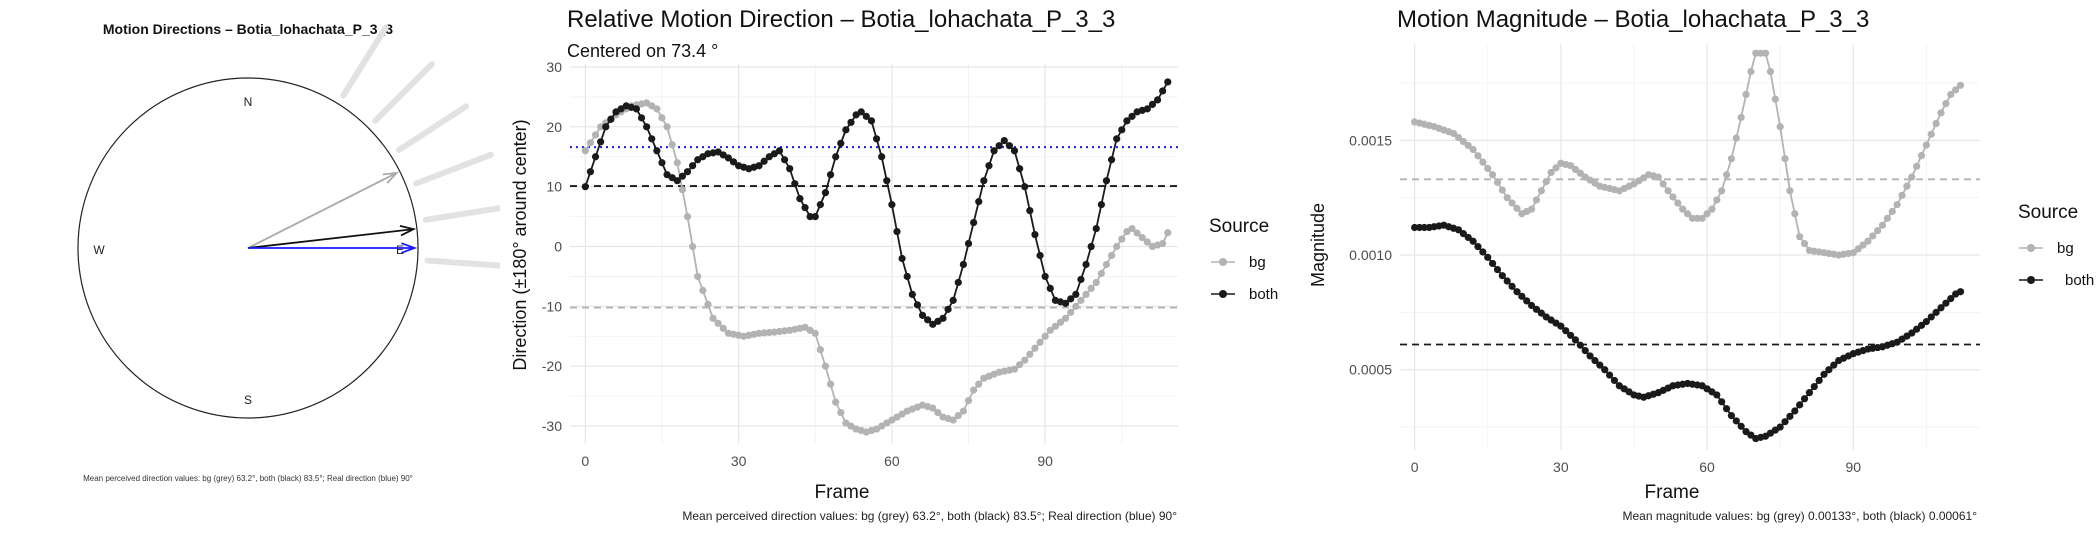 This screenshot has width=2100, height=533. Describe the element at coordinates (333, 248) in the screenshot. I see `compass-arrow-real` at that location.